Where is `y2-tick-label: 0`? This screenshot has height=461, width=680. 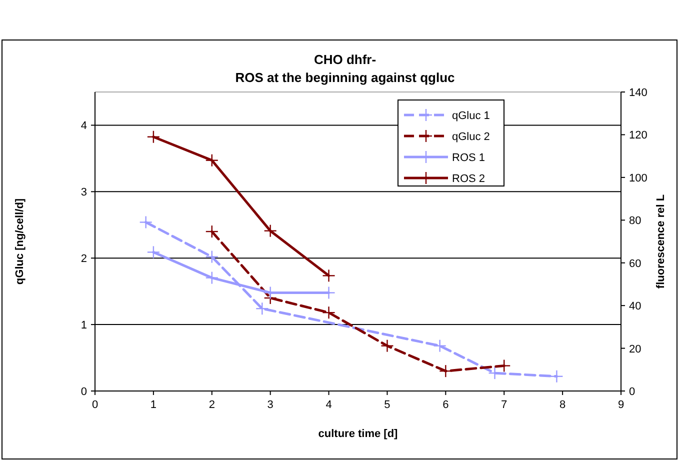 y2-tick-label: 0 is located at coordinates (632, 392).